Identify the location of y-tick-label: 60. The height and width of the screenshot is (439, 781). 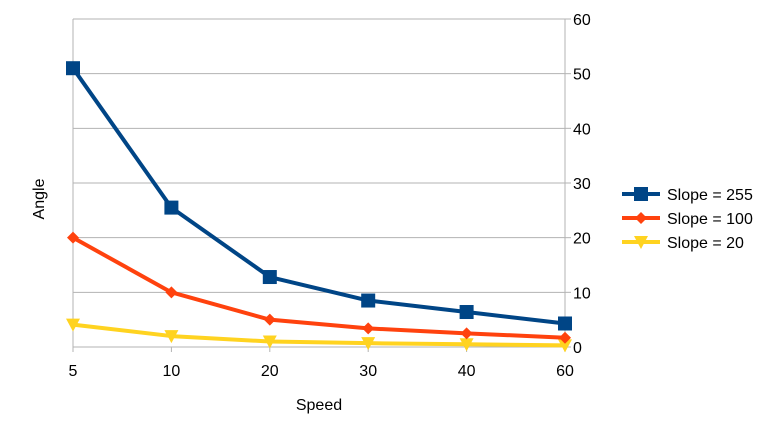
(582, 20).